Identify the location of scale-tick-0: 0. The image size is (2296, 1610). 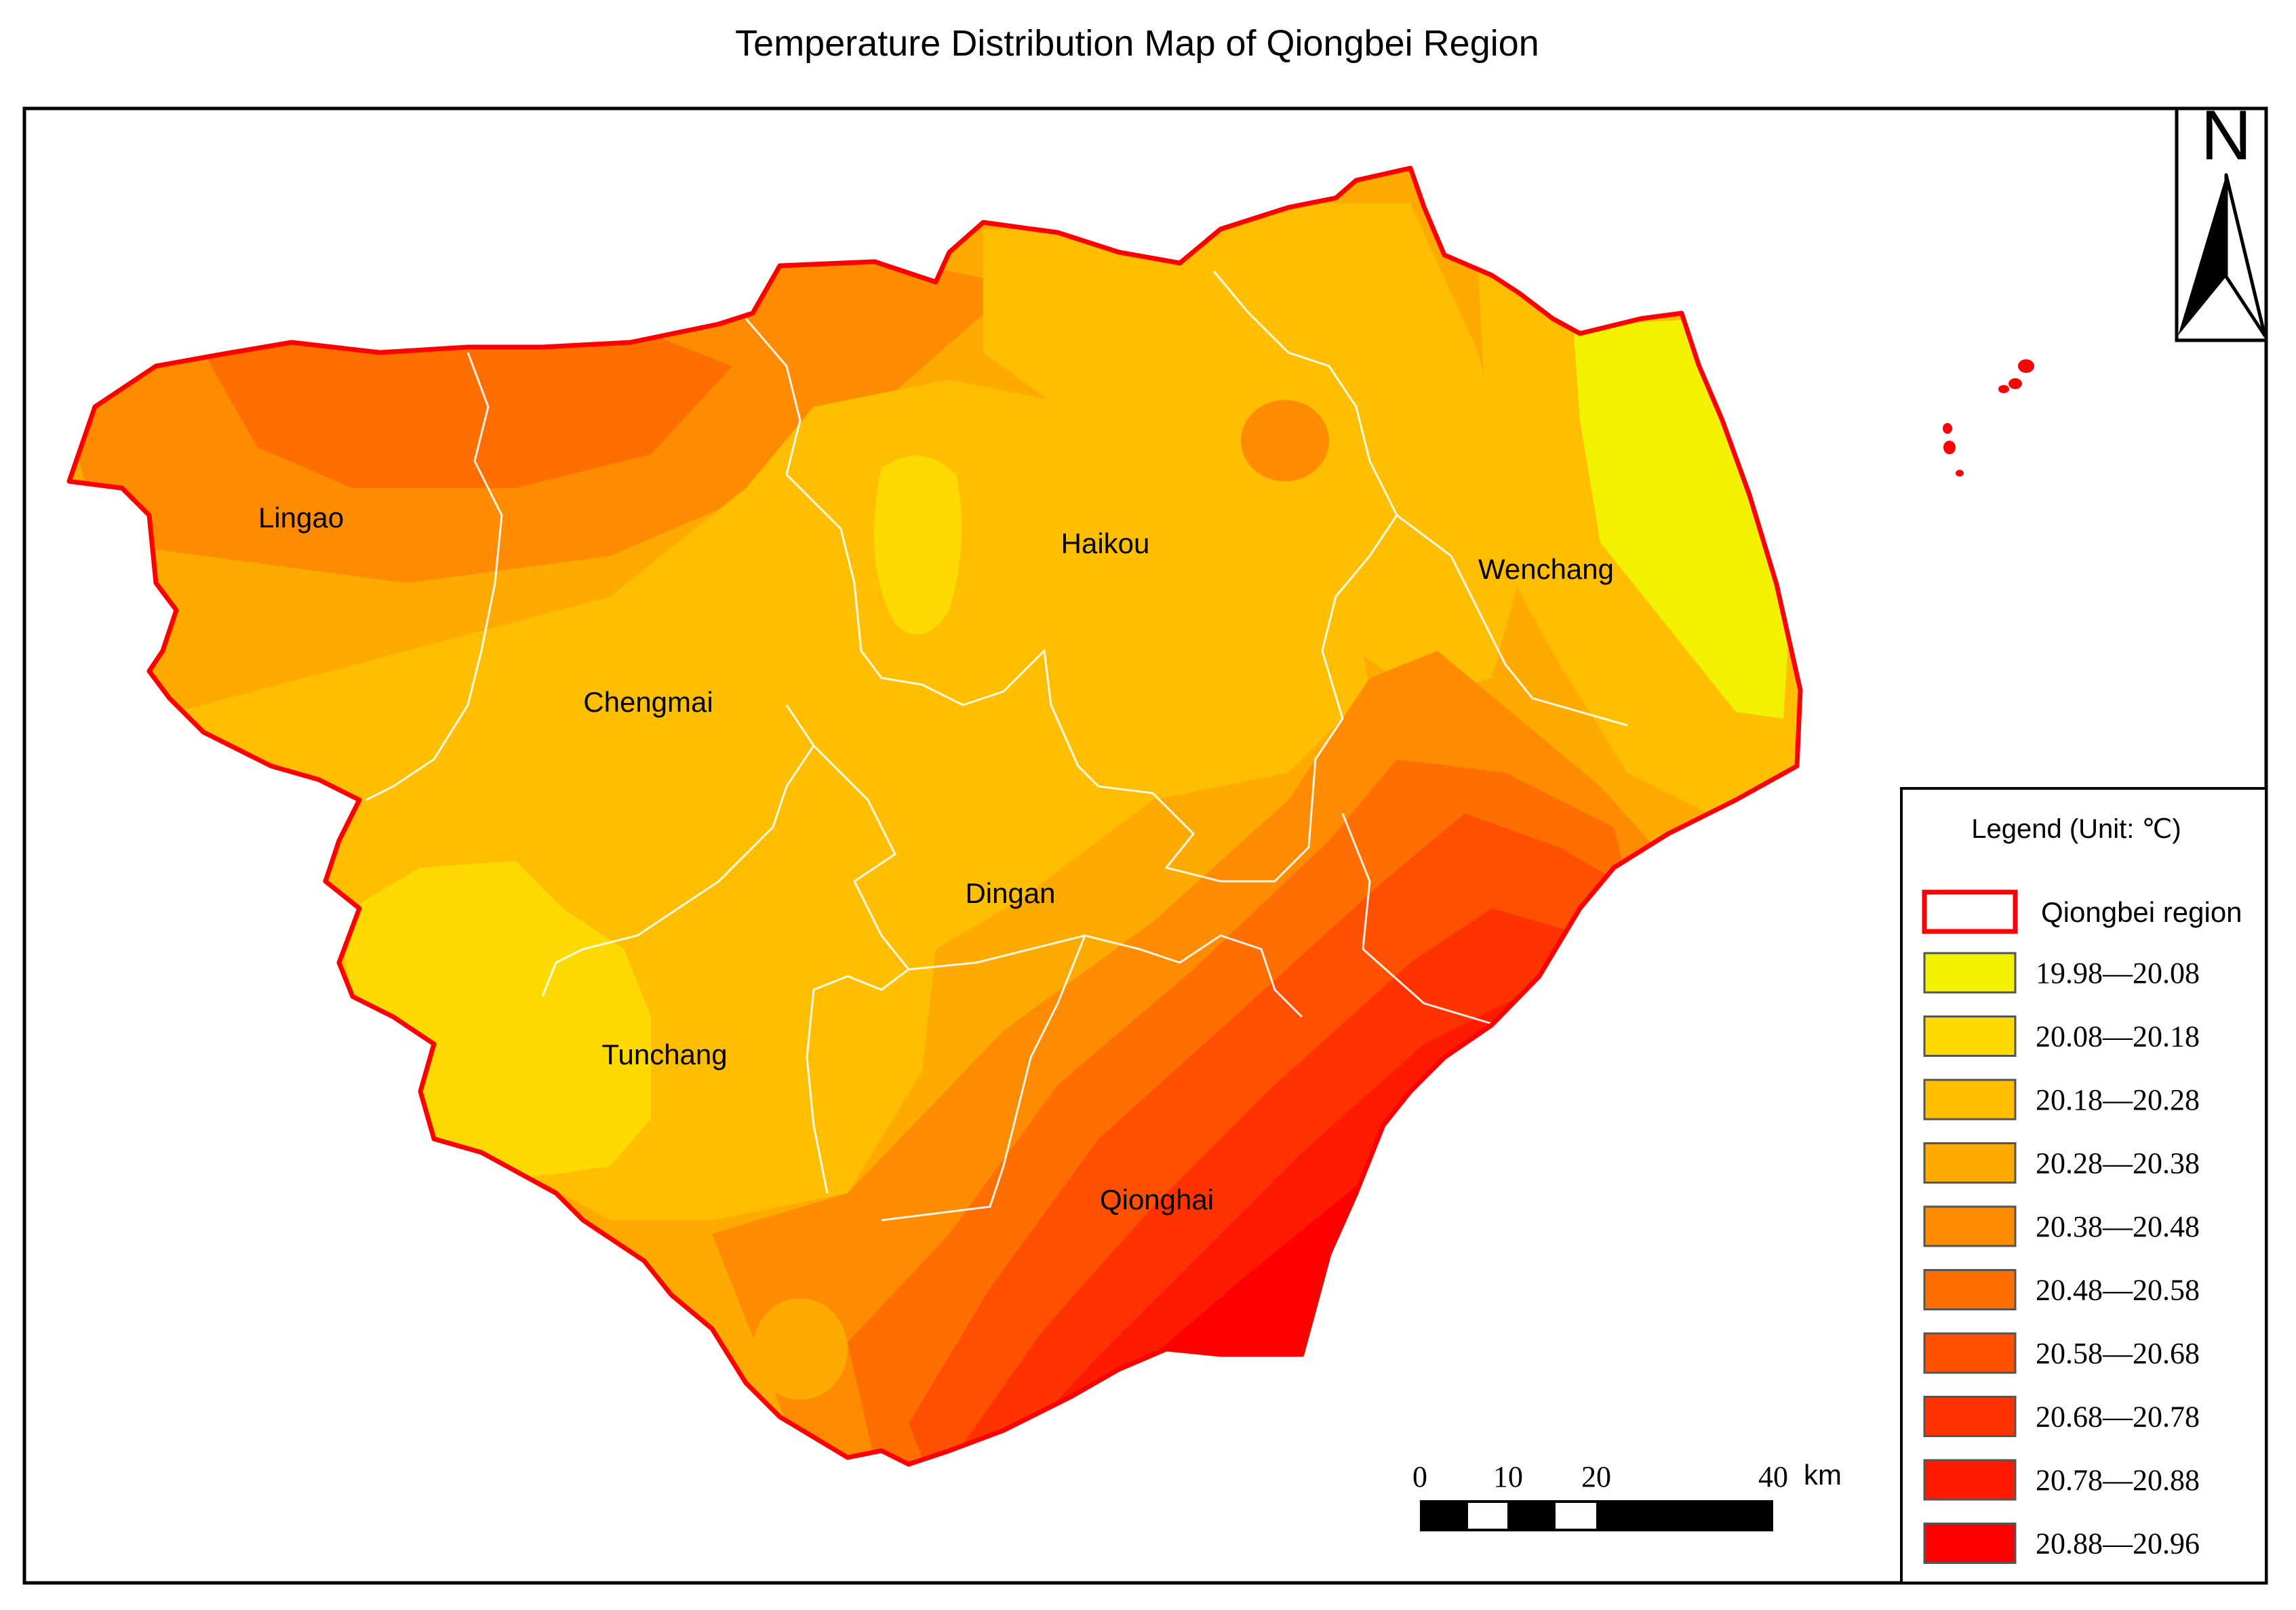
(1420, 1476).